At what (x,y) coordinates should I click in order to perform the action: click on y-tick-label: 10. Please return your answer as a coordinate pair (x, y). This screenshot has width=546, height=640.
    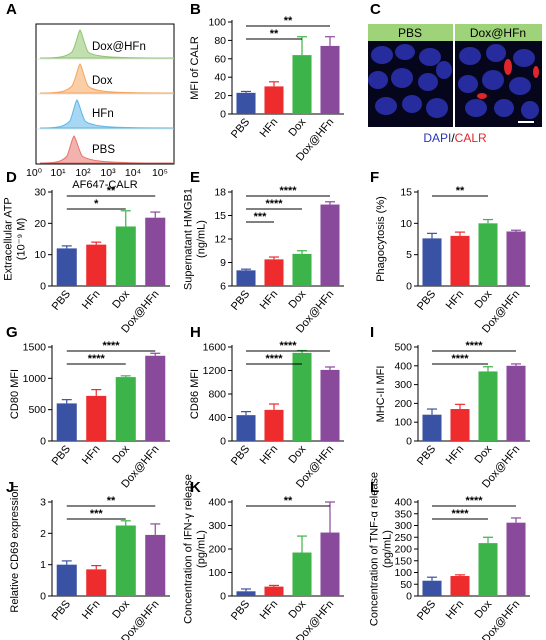
    Looking at the image, I should click on (40, 255).